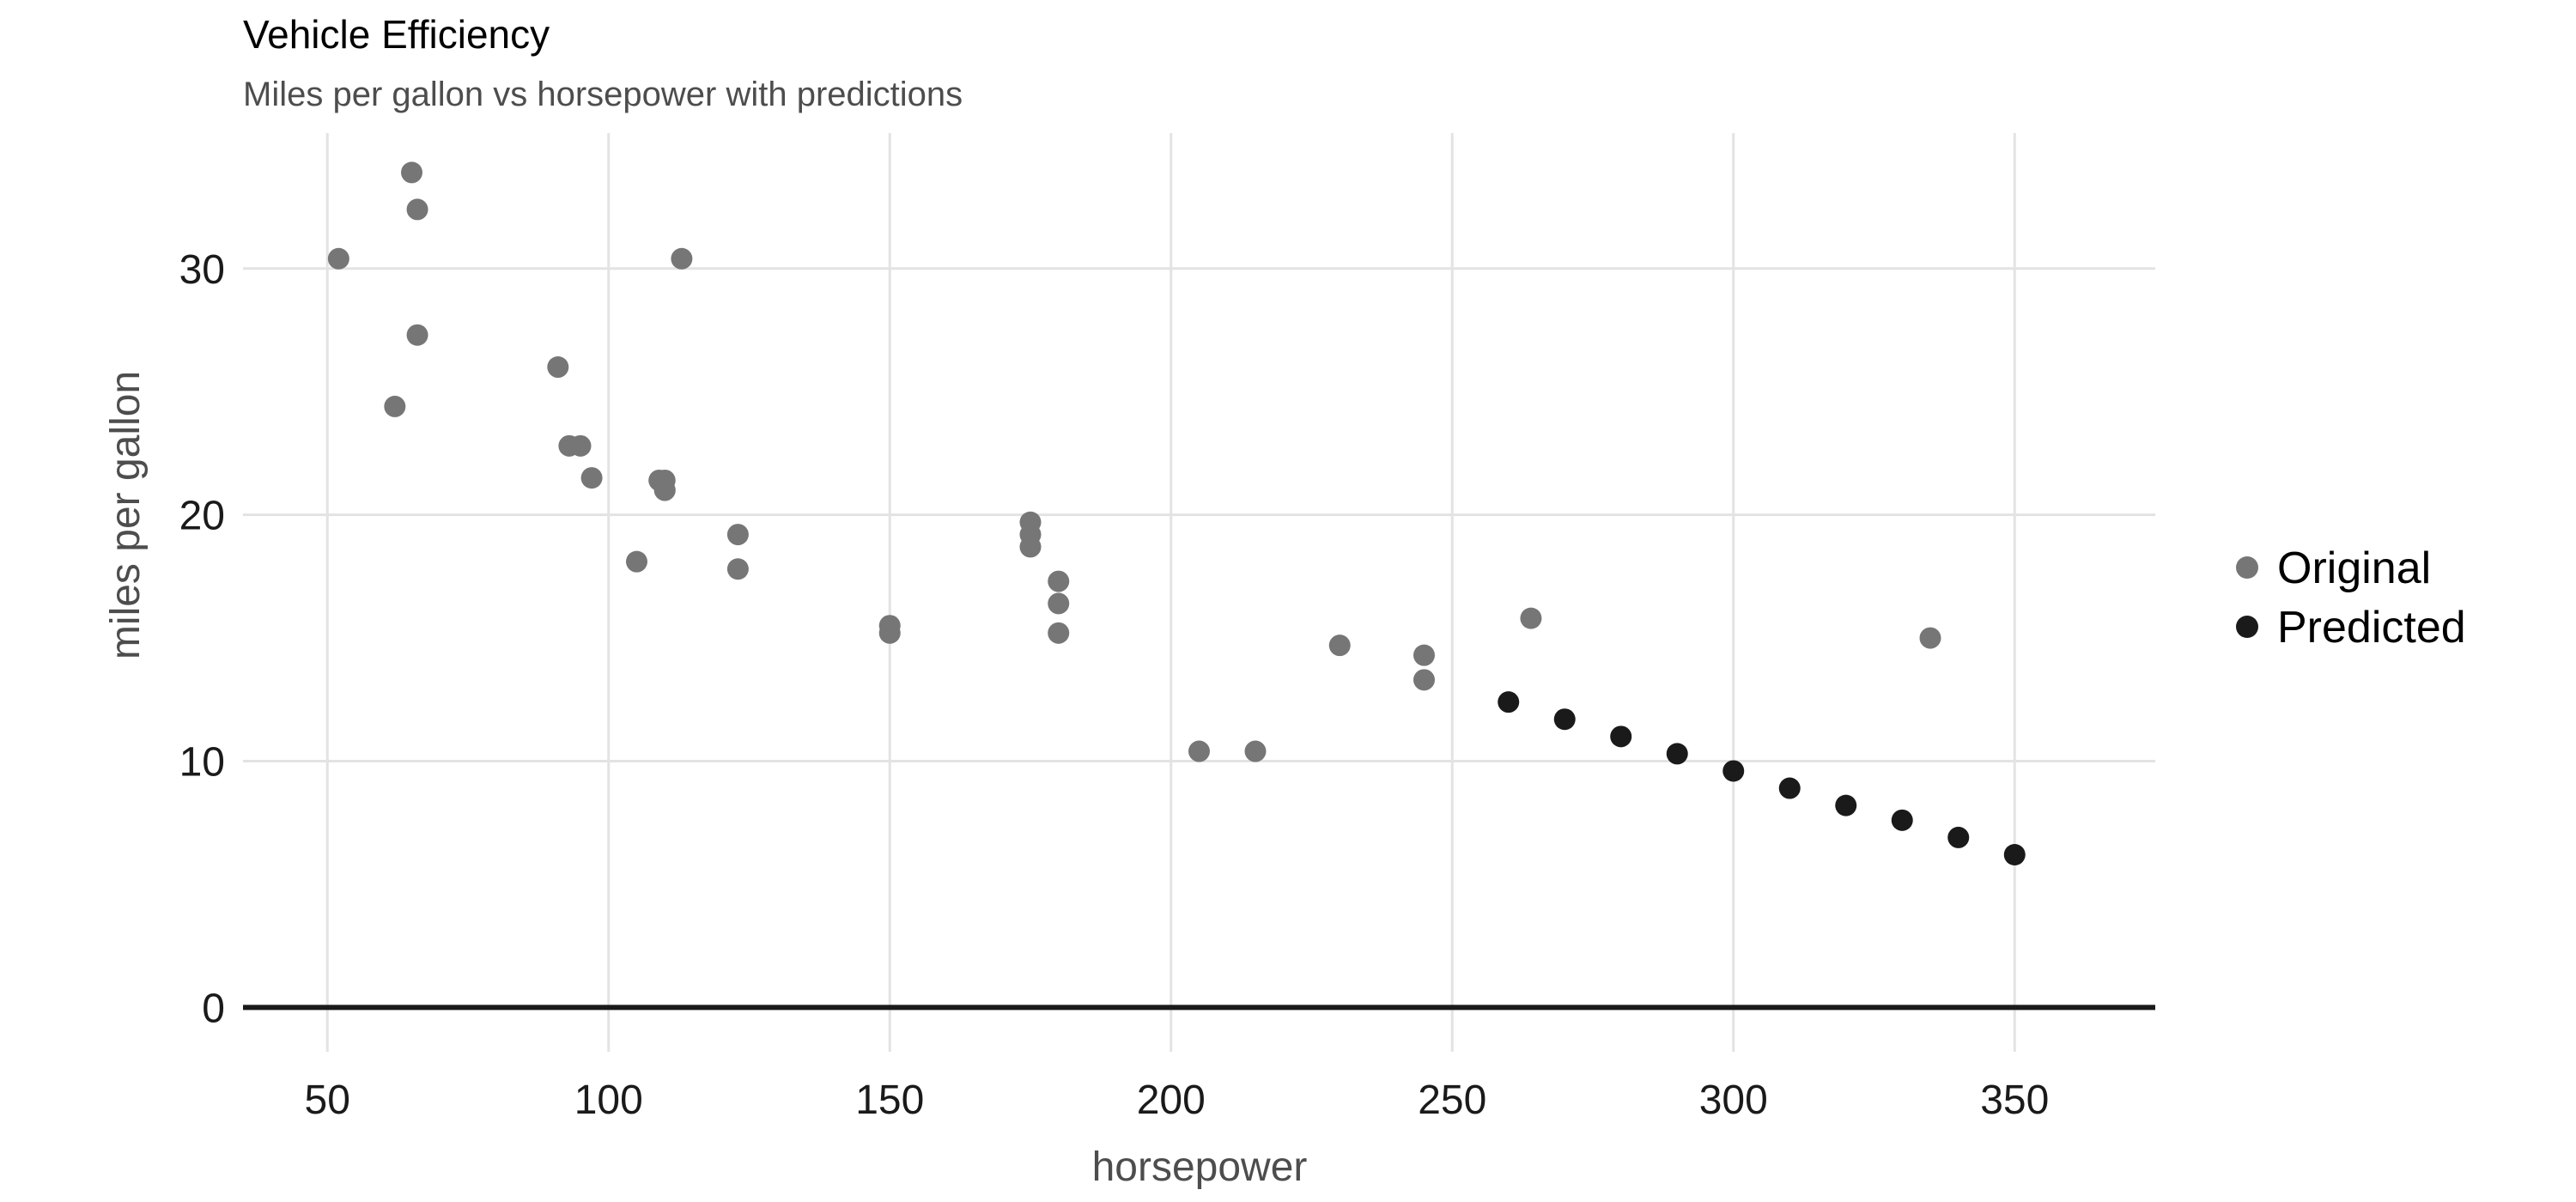  I want to click on x-tick-label: 300, so click(1733, 1101).